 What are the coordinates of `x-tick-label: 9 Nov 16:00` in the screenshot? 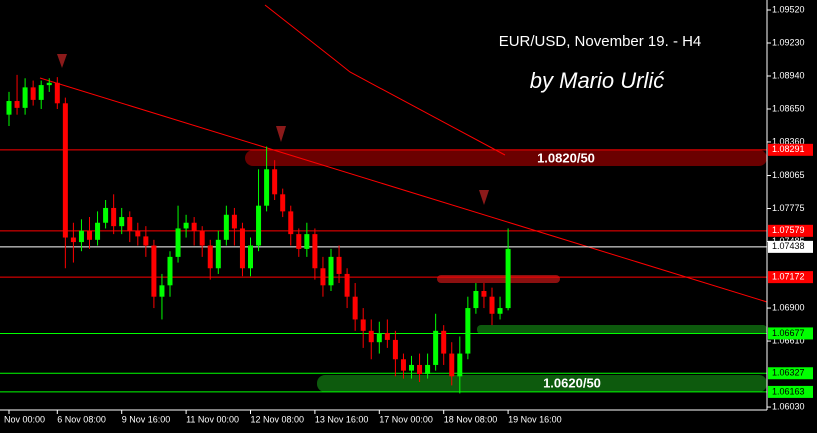 It's located at (146, 419).